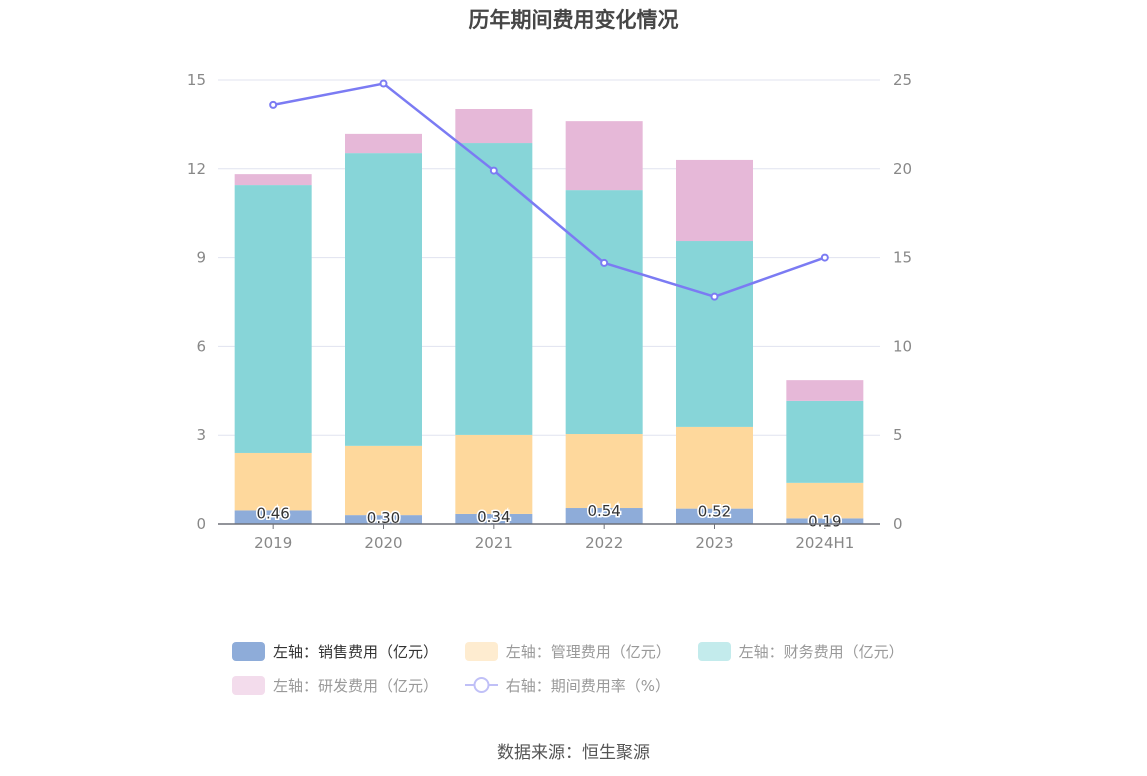 The height and width of the screenshot is (776, 1147). What do you see at coordinates (573, 20) in the screenshot?
I see `chart-title: 历年期间费用变化情况` at bounding box center [573, 20].